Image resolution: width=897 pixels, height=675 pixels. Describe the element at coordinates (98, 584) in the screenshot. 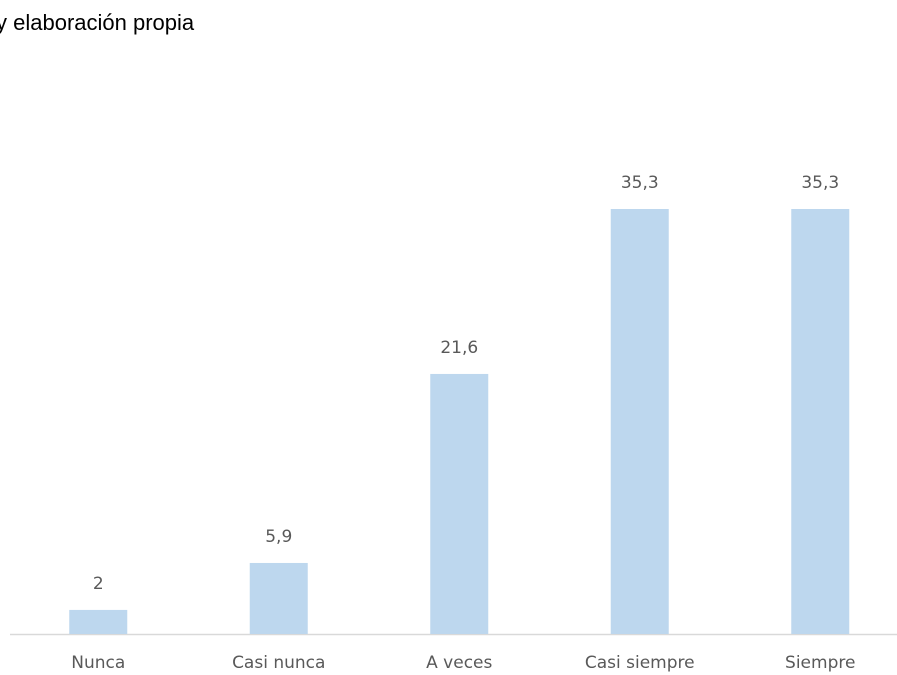

I see `value-label: 2` at that location.